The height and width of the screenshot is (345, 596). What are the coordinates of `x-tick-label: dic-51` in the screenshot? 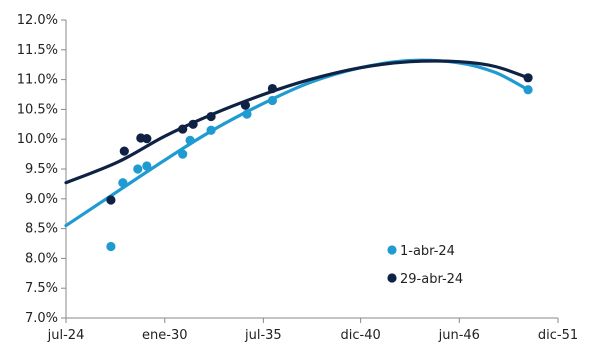 It's located at (558, 335).